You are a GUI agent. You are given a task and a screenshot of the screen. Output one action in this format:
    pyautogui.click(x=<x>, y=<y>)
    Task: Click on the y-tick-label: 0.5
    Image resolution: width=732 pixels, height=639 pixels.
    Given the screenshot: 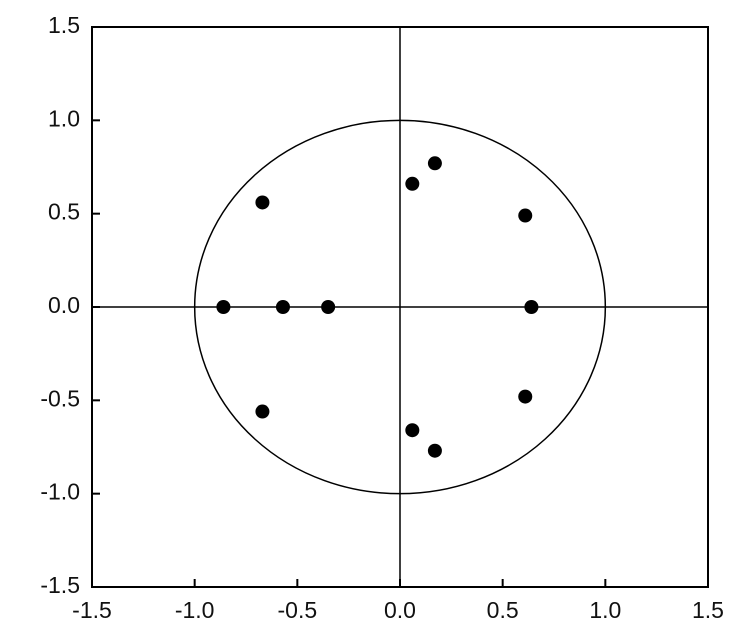 What is the action you would take?
    pyautogui.click(x=64, y=212)
    